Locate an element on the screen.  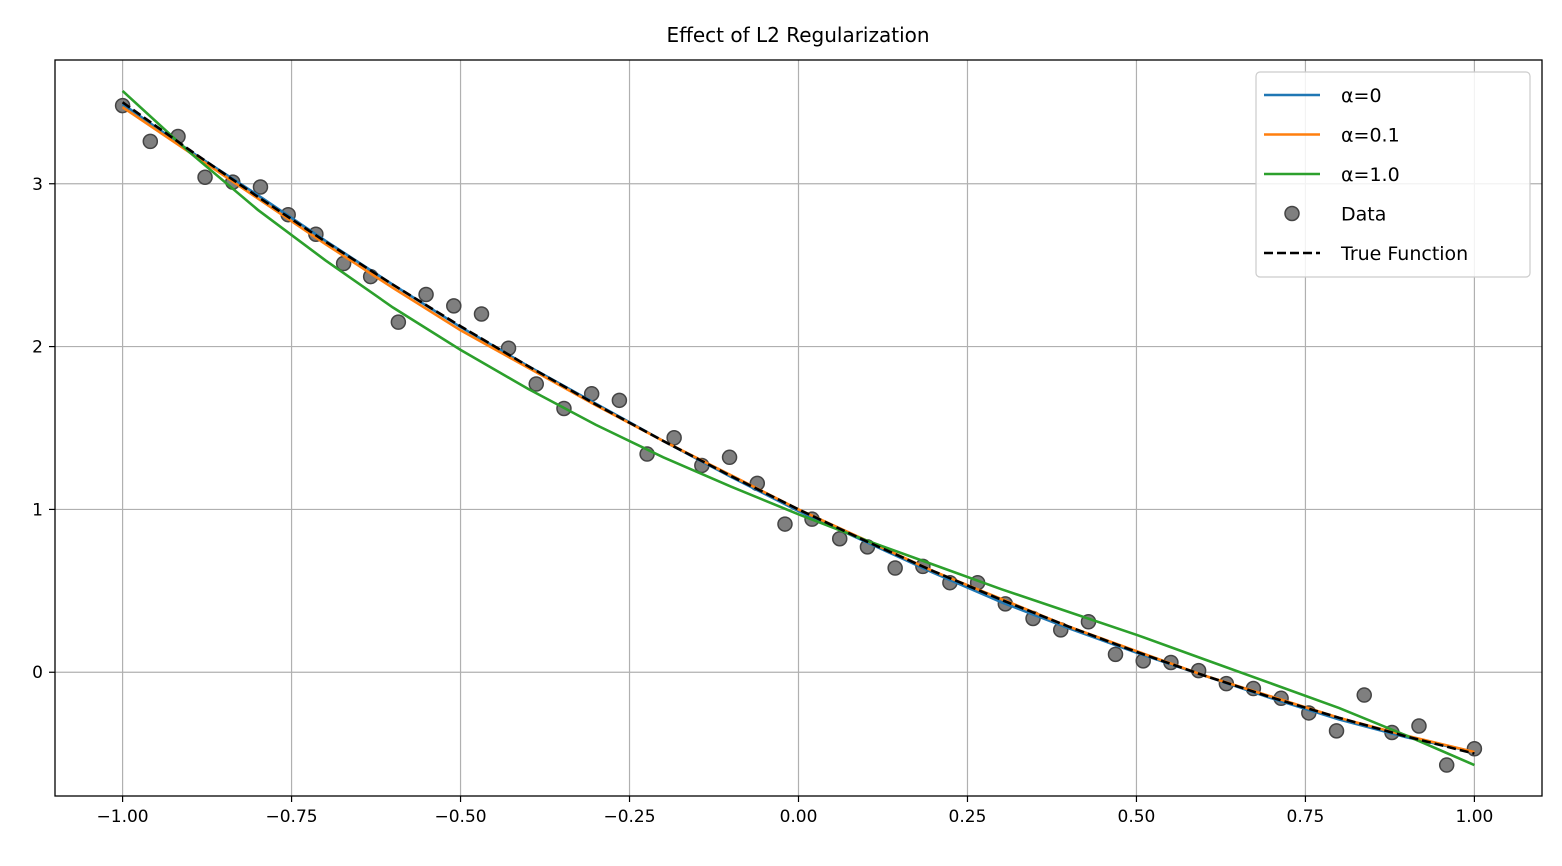
x-tick-label: 1.00 is located at coordinates (1474, 817).